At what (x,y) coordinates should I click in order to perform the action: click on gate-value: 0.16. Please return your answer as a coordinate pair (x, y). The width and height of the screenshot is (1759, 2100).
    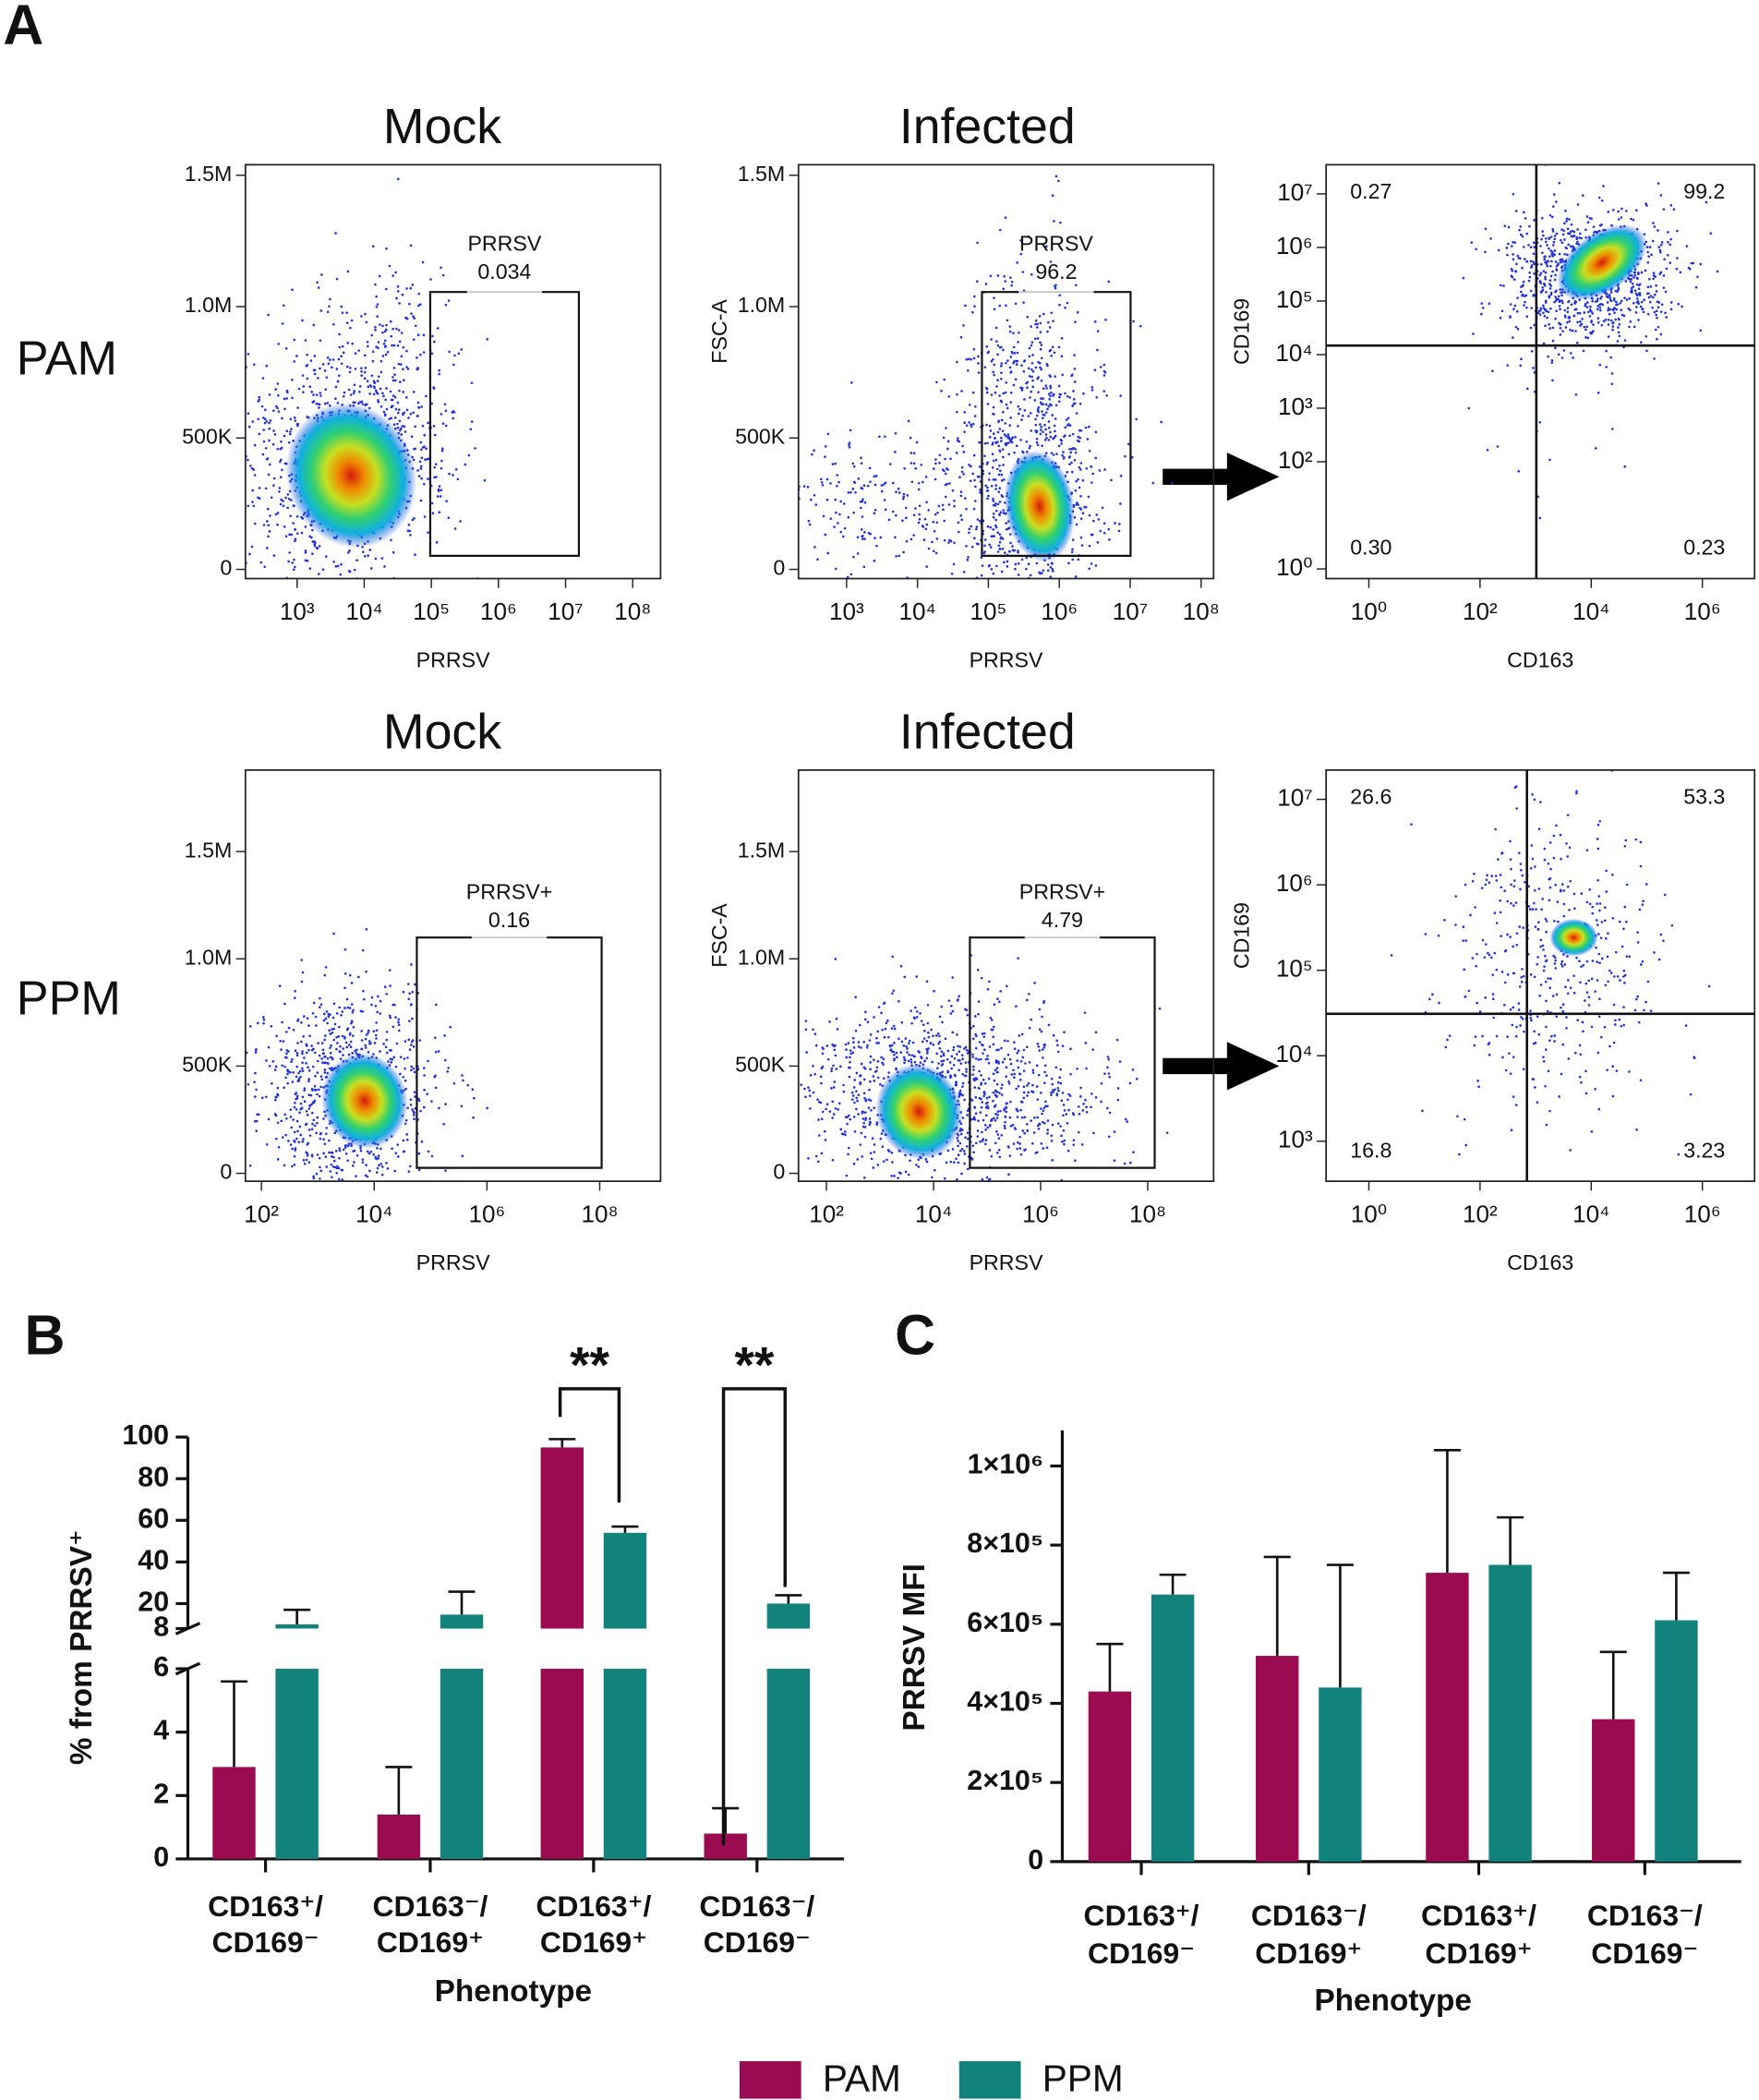
    Looking at the image, I should click on (509, 920).